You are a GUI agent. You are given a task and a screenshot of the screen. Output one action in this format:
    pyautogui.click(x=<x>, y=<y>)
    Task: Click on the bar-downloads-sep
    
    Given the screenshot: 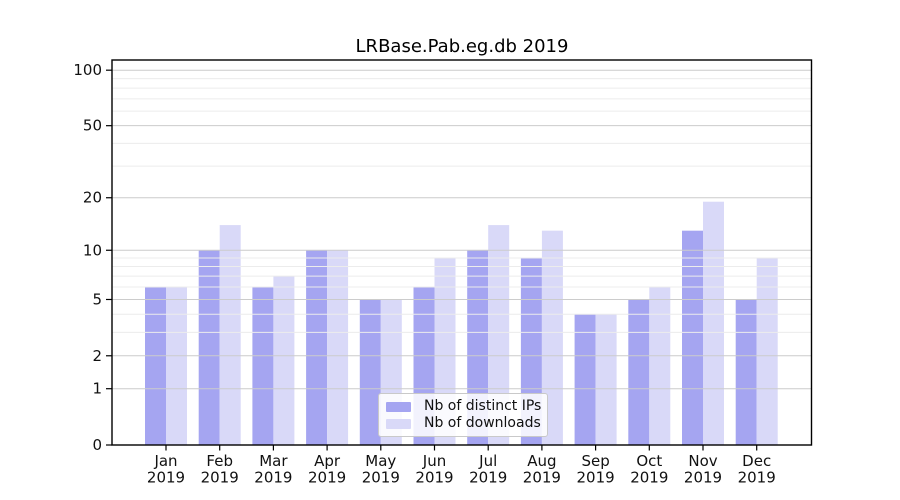 What is the action you would take?
    pyautogui.click(x=606, y=379)
    